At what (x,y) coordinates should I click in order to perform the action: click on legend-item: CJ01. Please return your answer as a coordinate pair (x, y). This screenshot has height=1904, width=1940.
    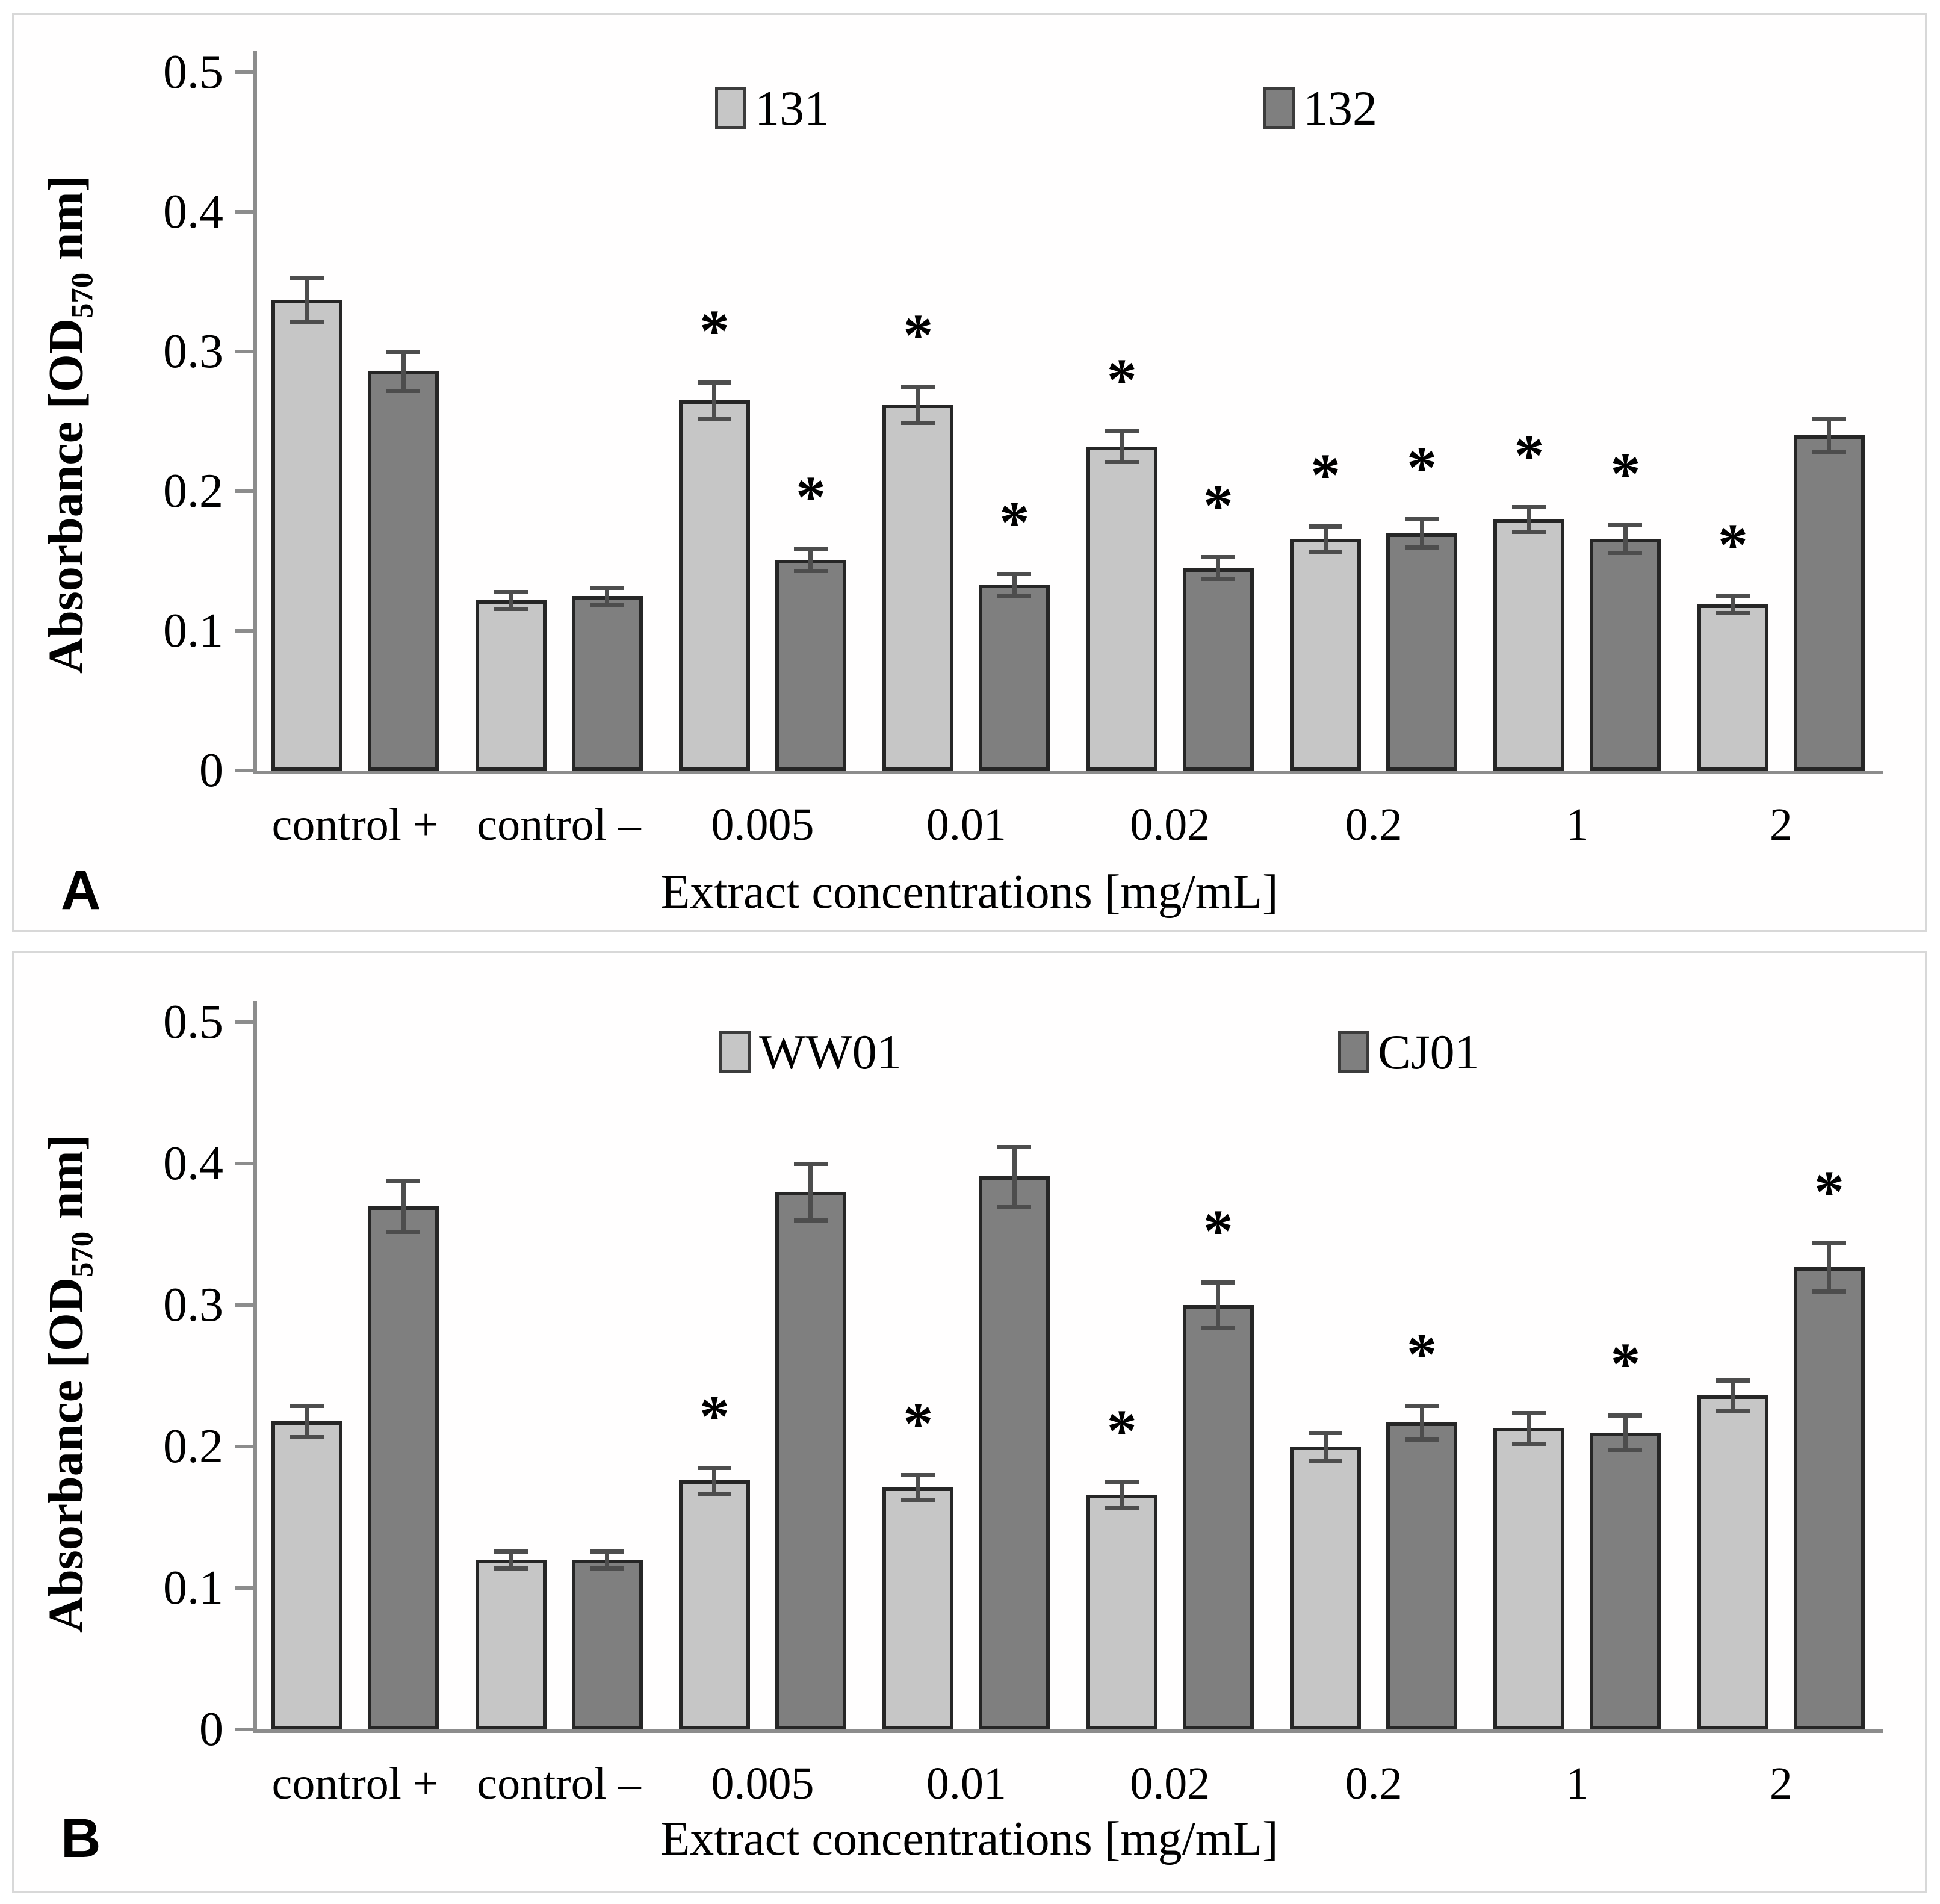
    Looking at the image, I should click on (1409, 1052).